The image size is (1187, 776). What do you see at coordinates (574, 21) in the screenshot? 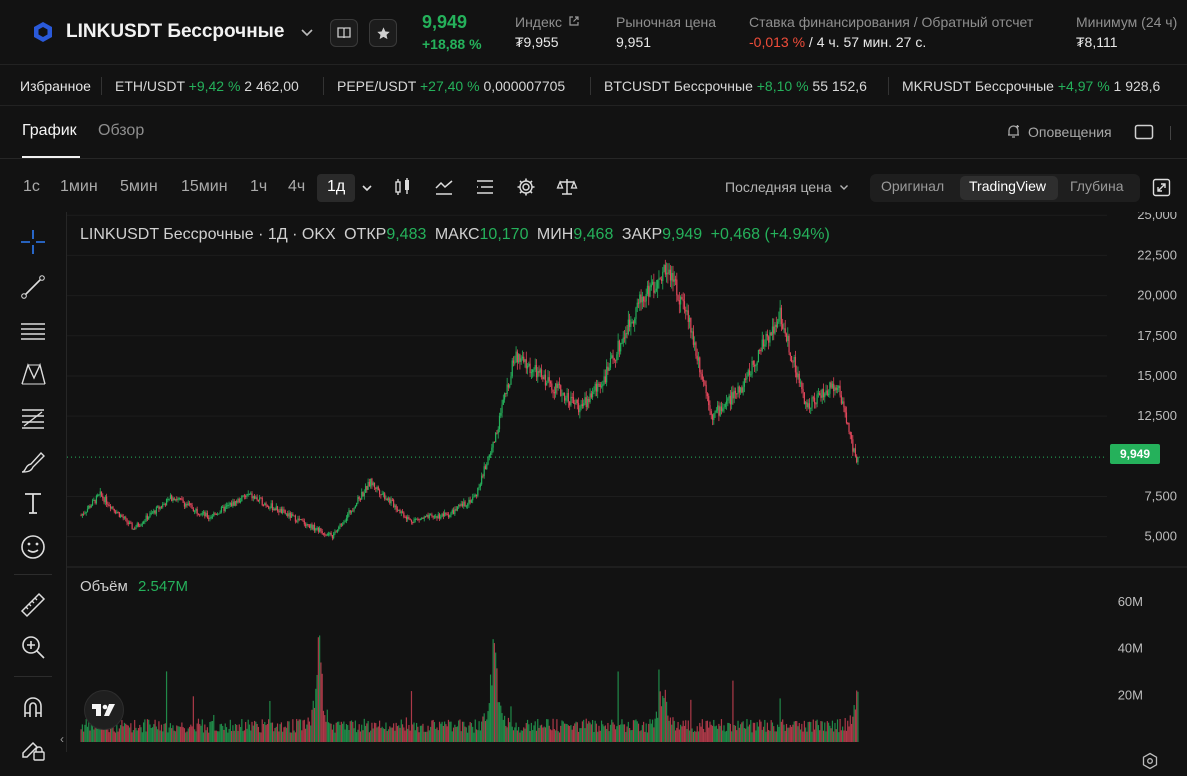
I see `external-link-icon` at bounding box center [574, 21].